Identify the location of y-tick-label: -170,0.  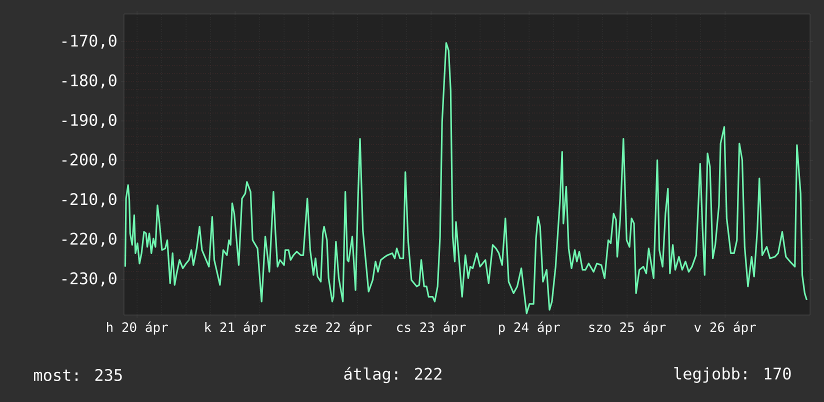
(89, 41).